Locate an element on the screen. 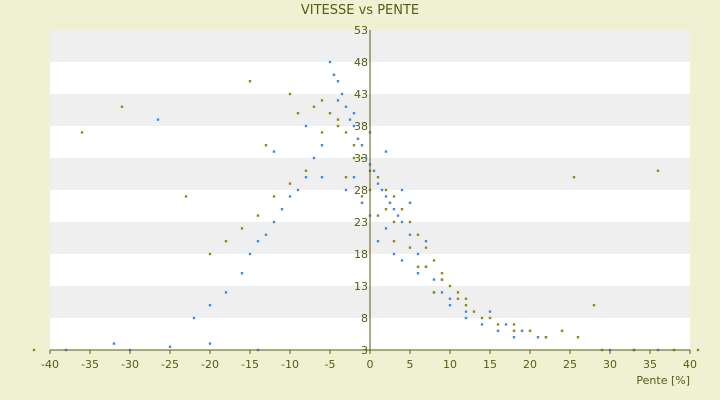  x-tick-label: -35 is located at coordinates (90, 364).